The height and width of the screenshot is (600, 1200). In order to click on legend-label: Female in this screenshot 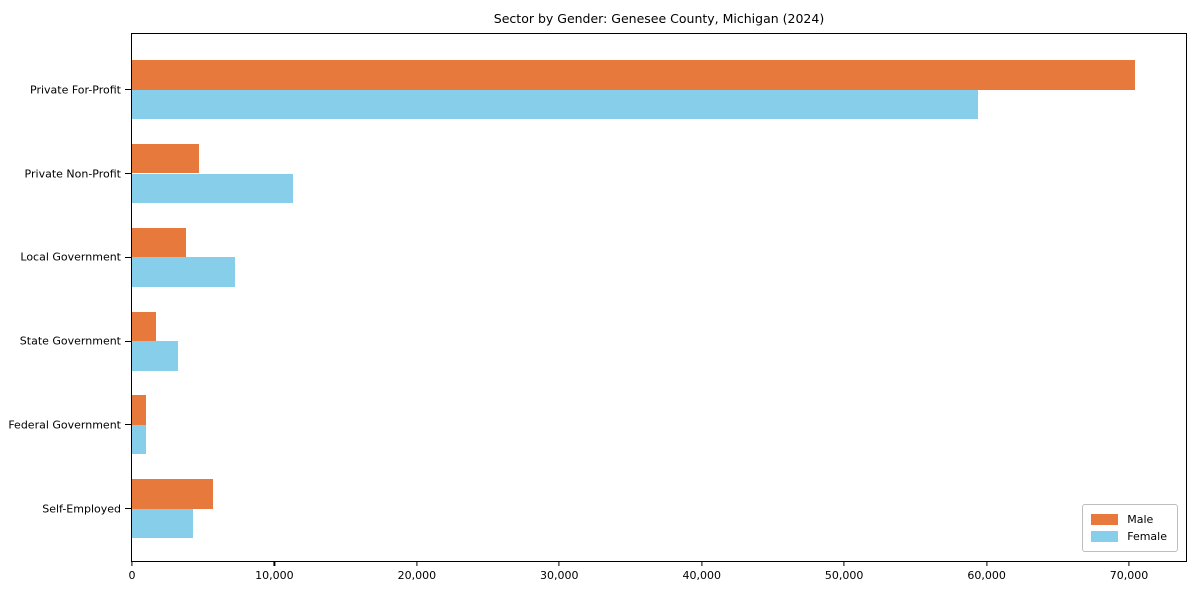, I will do `click(1147, 536)`.